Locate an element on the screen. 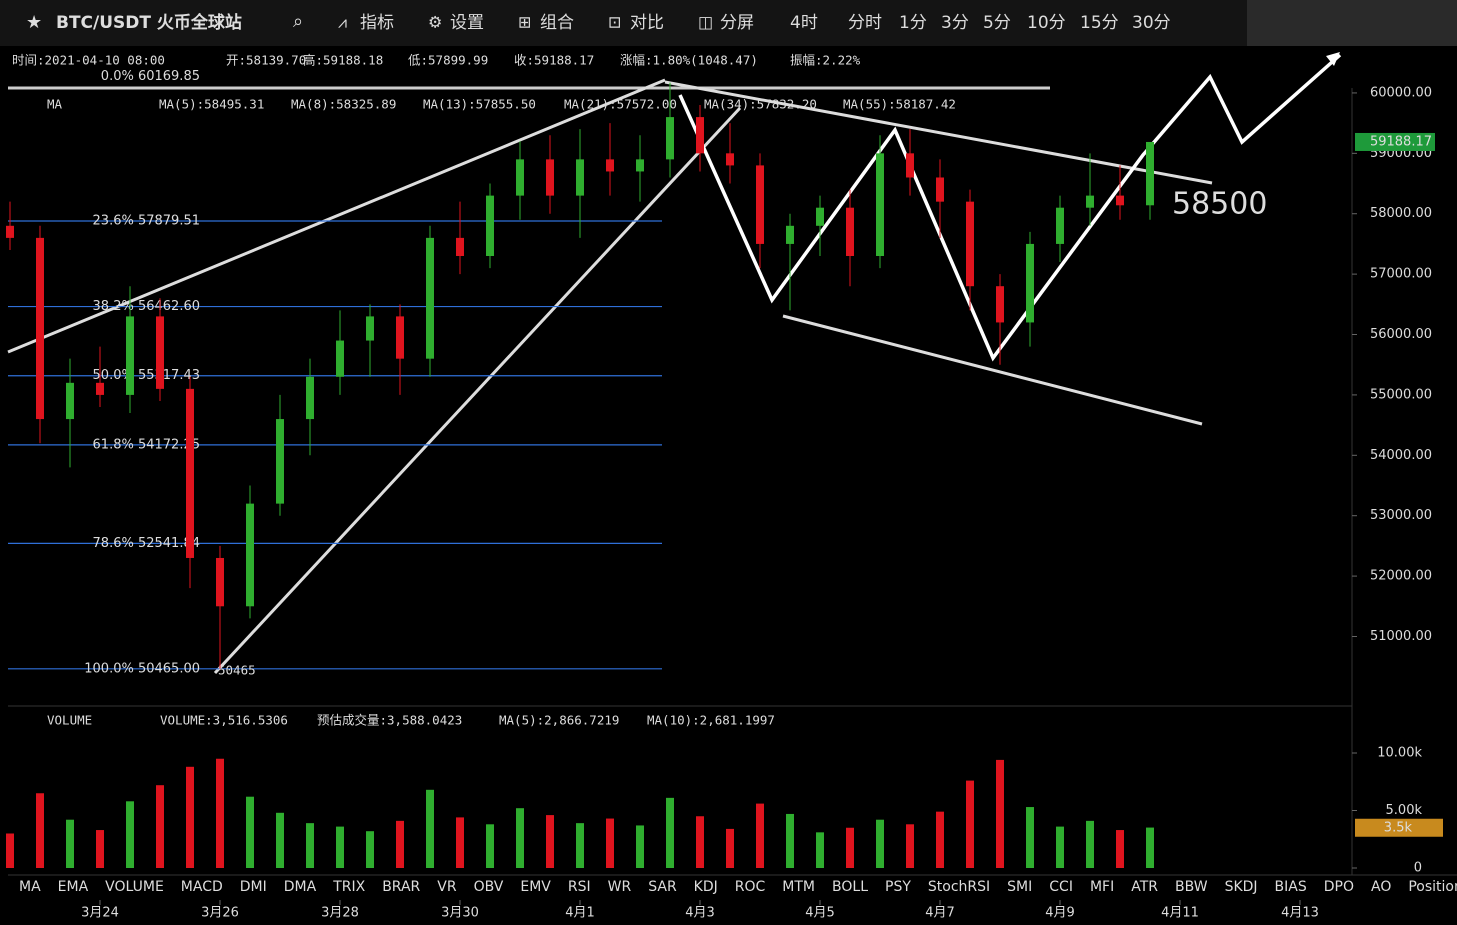 The image size is (1457, 925). indicator-tab: MTM is located at coordinates (798, 887).